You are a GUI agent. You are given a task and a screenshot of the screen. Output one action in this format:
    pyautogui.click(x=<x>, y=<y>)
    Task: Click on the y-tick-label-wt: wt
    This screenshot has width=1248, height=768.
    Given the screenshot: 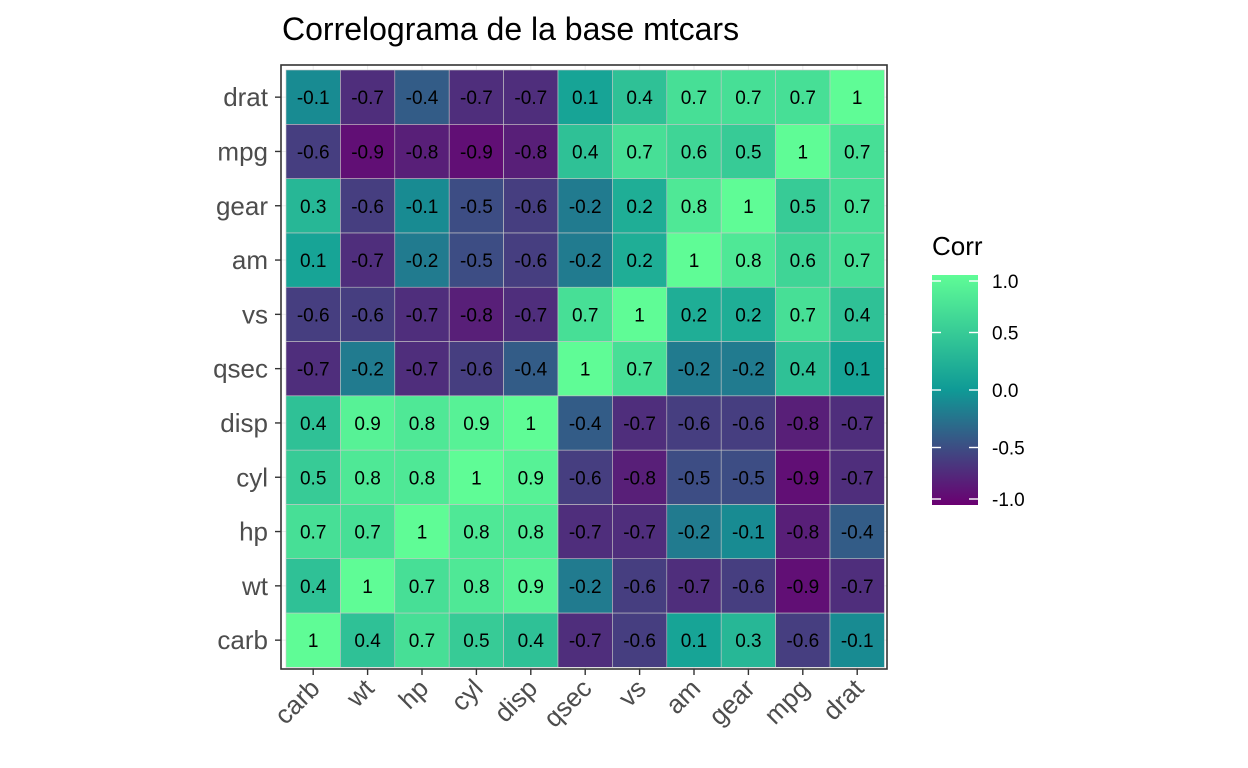 What is the action you would take?
    pyautogui.click(x=255, y=586)
    